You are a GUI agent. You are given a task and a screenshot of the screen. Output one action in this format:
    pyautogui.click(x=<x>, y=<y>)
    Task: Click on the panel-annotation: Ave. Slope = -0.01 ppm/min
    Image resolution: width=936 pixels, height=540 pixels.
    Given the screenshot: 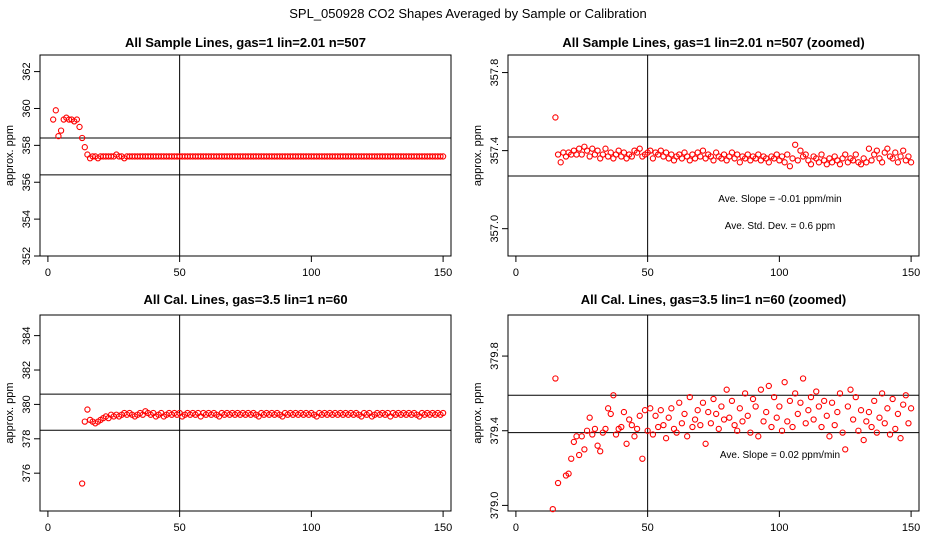 What is the action you would take?
    pyautogui.click(x=780, y=199)
    